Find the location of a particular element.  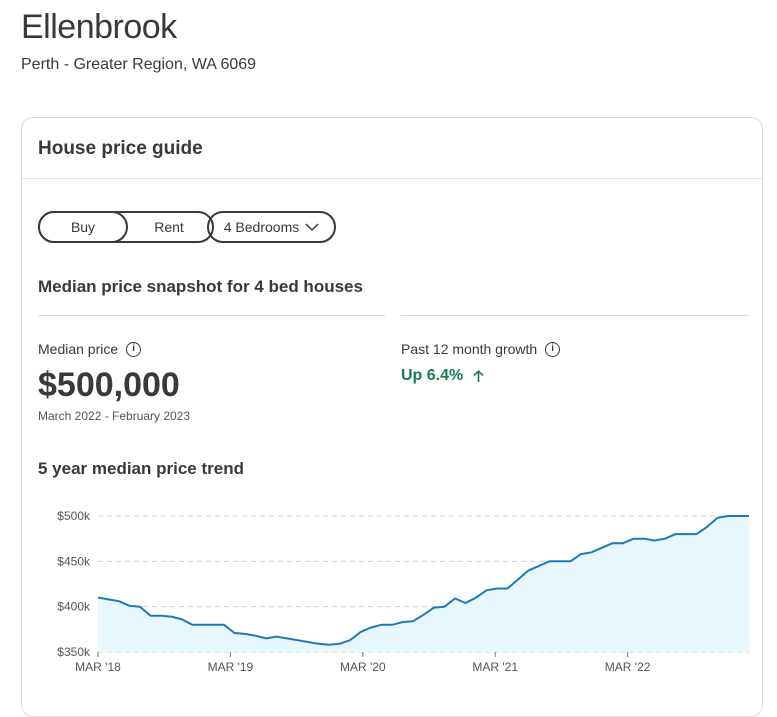

bedrooms-dropdown-label: 4 Bedrooms is located at coordinates (261, 227).